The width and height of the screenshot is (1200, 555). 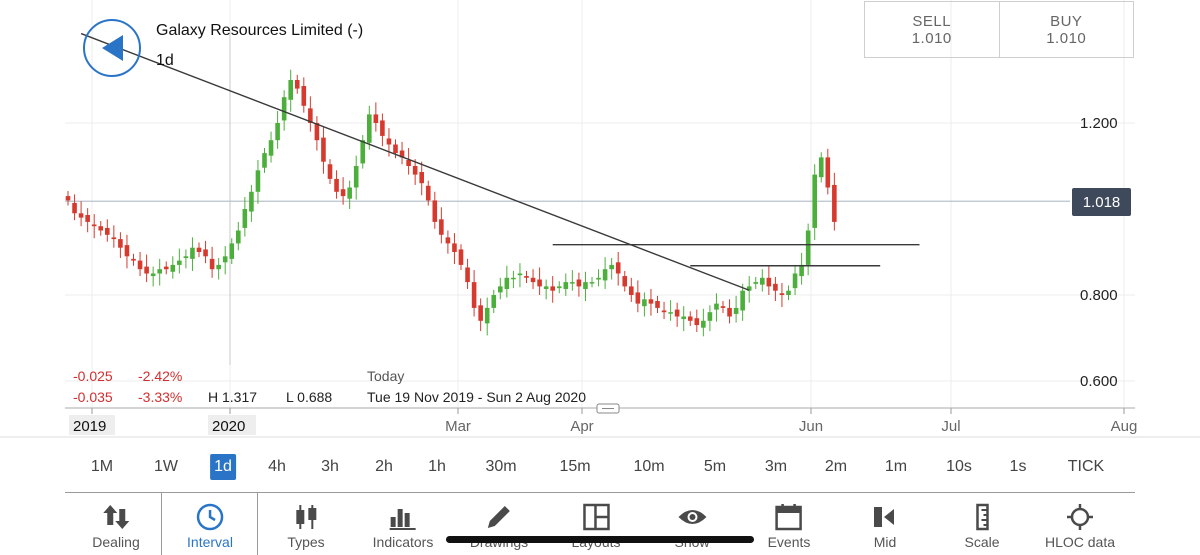 I want to click on buy-price: 1.010, so click(x=1066, y=38).